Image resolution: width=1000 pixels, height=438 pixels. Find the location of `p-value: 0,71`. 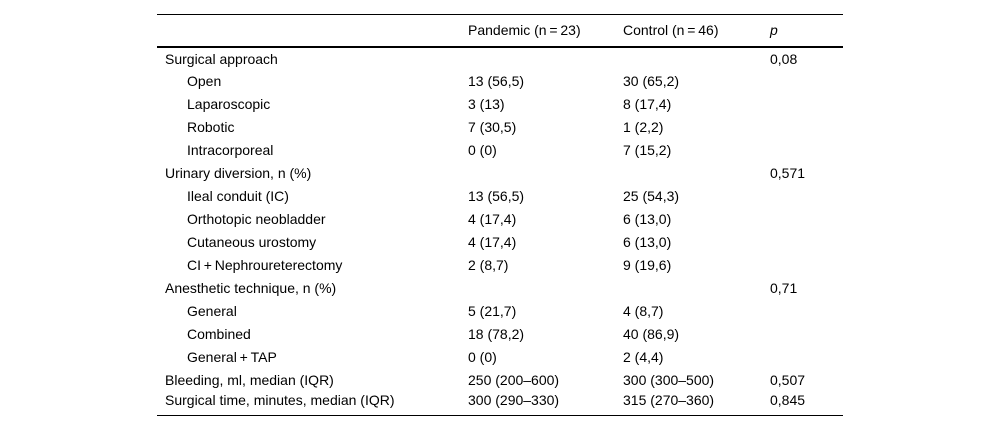

p-value: 0,71 is located at coordinates (784, 288).